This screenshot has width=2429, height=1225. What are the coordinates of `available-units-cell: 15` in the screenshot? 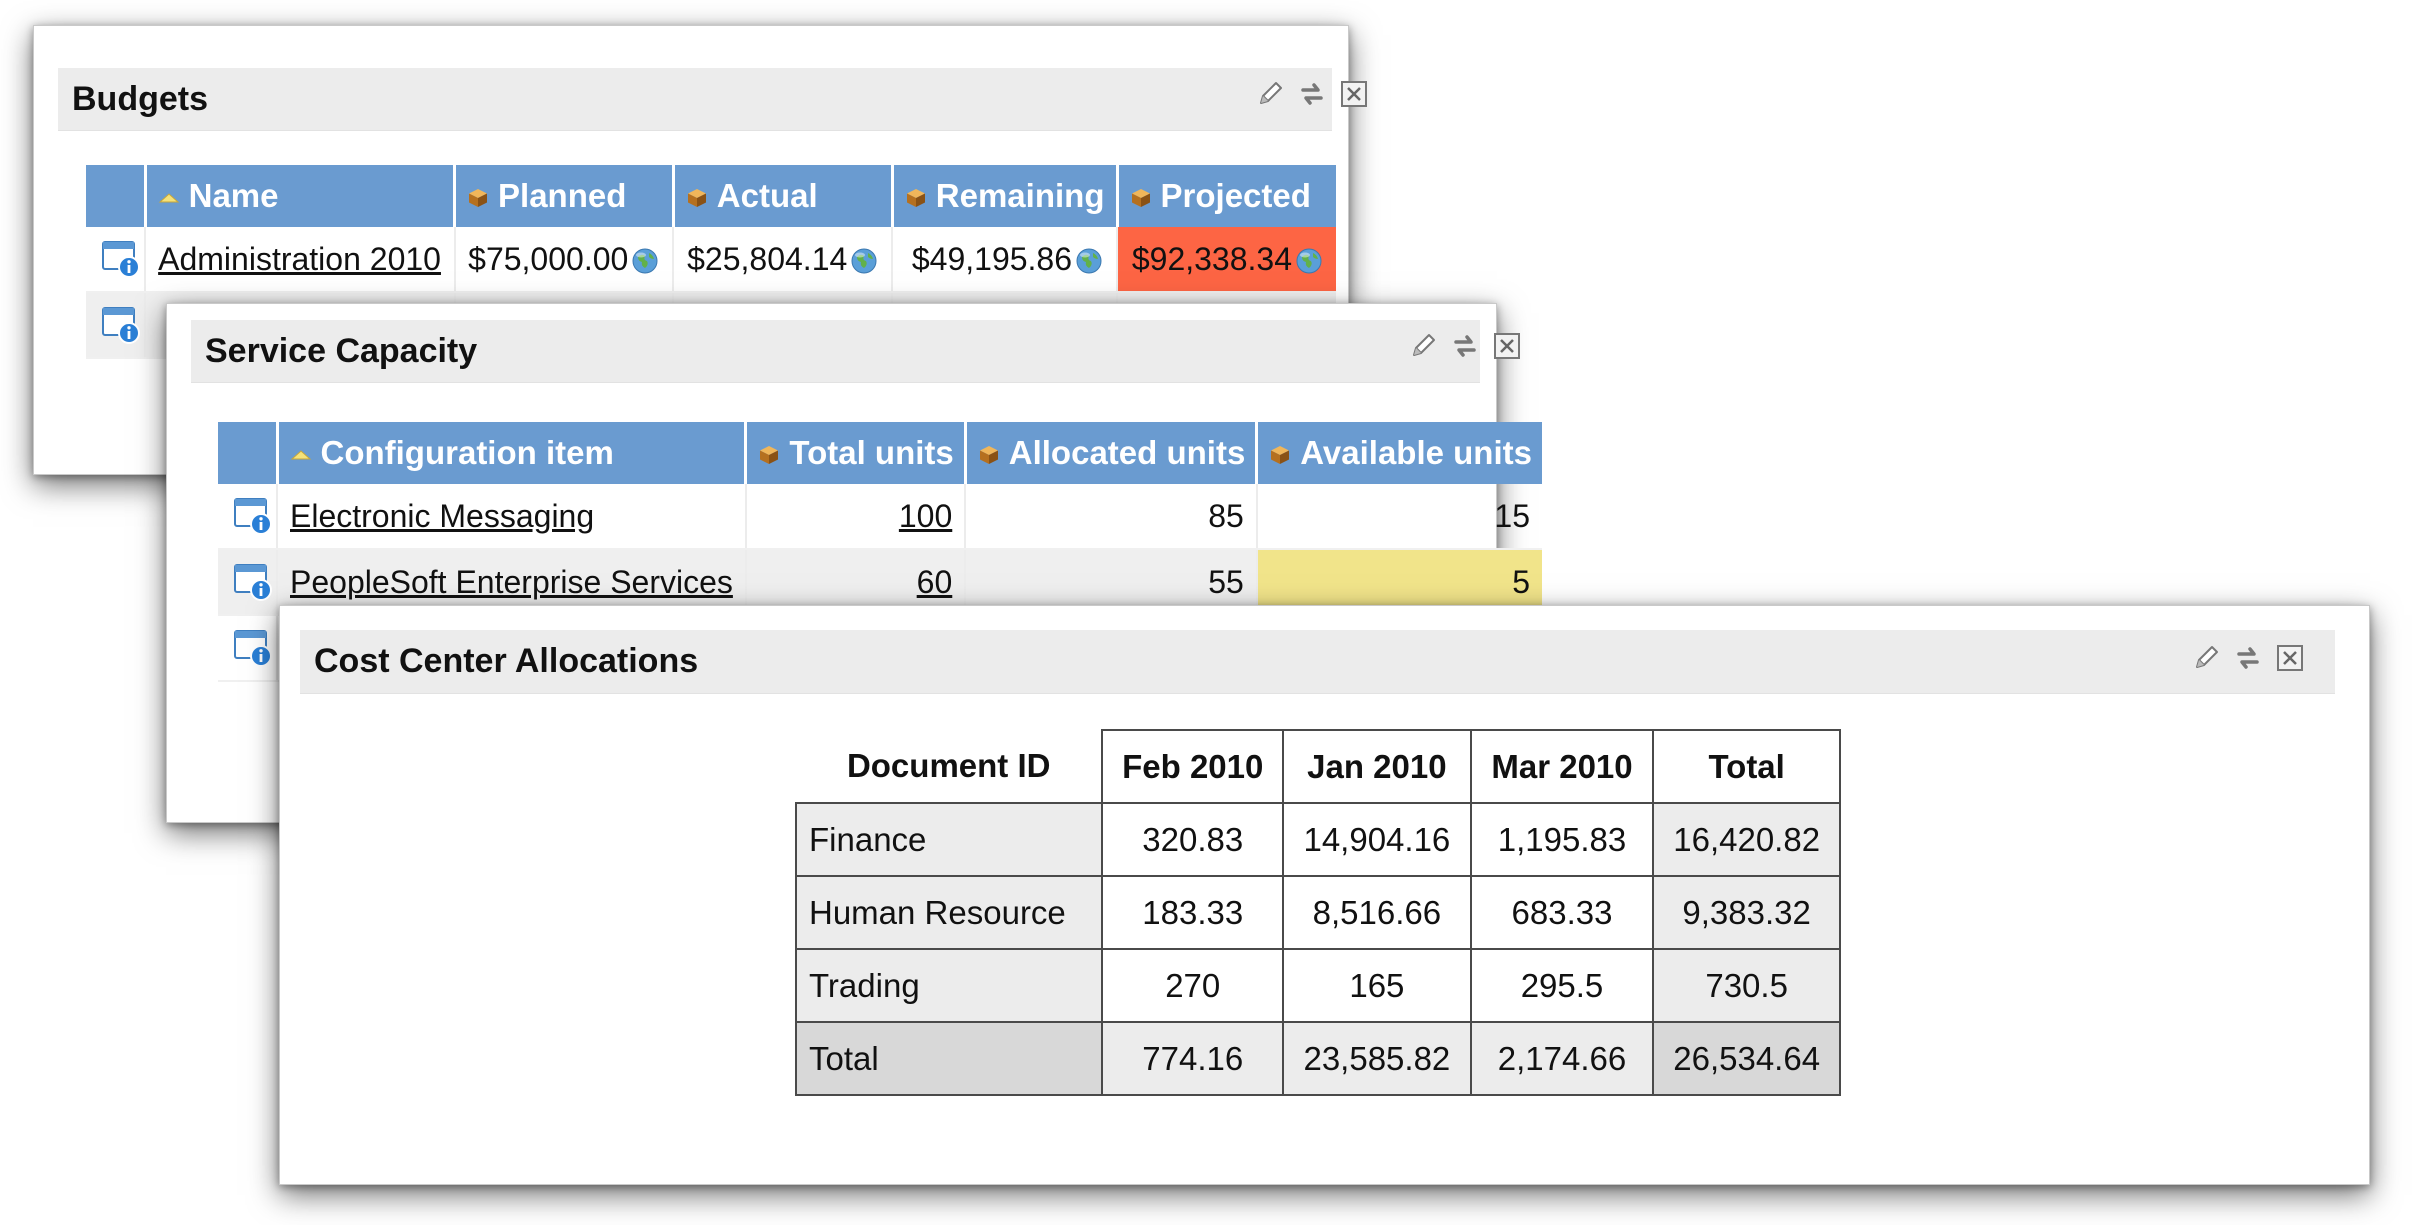 It's located at (1399, 517).